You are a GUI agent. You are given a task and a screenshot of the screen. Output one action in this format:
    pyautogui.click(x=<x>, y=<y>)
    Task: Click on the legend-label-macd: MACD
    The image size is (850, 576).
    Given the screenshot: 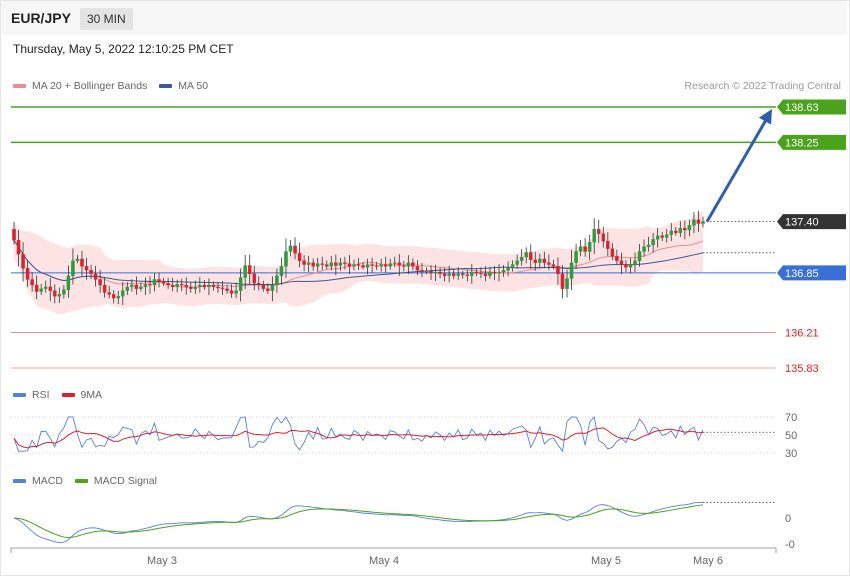 What is the action you would take?
    pyautogui.click(x=47, y=481)
    